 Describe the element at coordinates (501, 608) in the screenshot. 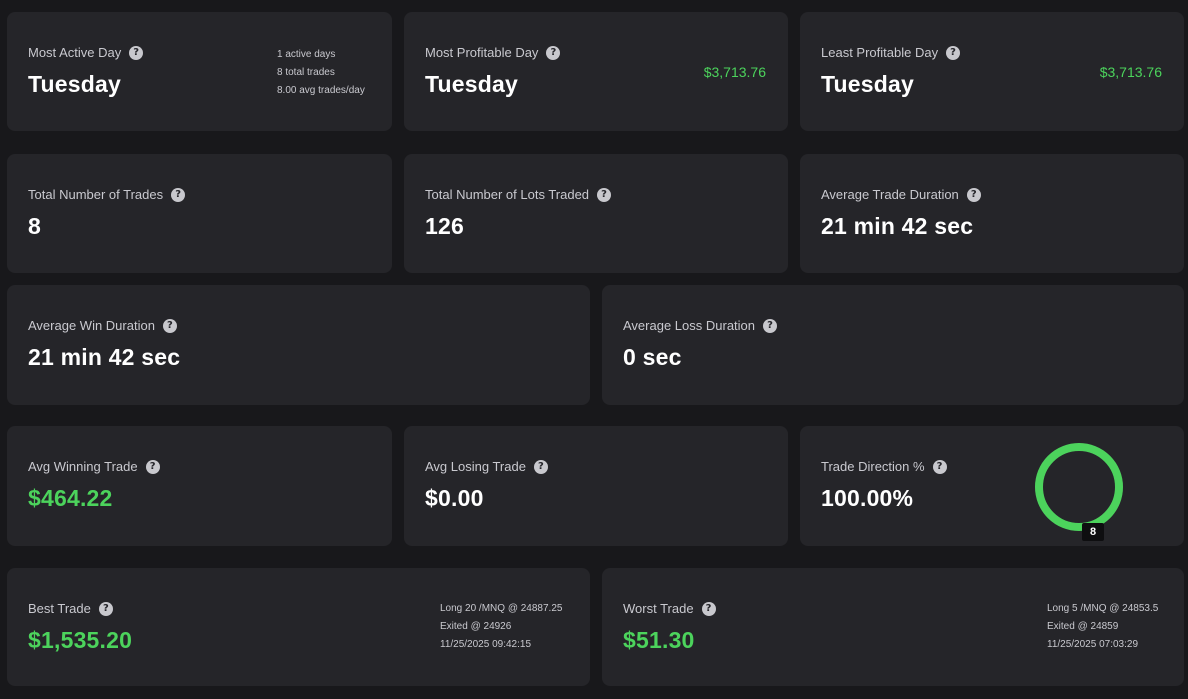

I see `best-trade-entry: Long 20 /MNQ @ 24887.25` at that location.